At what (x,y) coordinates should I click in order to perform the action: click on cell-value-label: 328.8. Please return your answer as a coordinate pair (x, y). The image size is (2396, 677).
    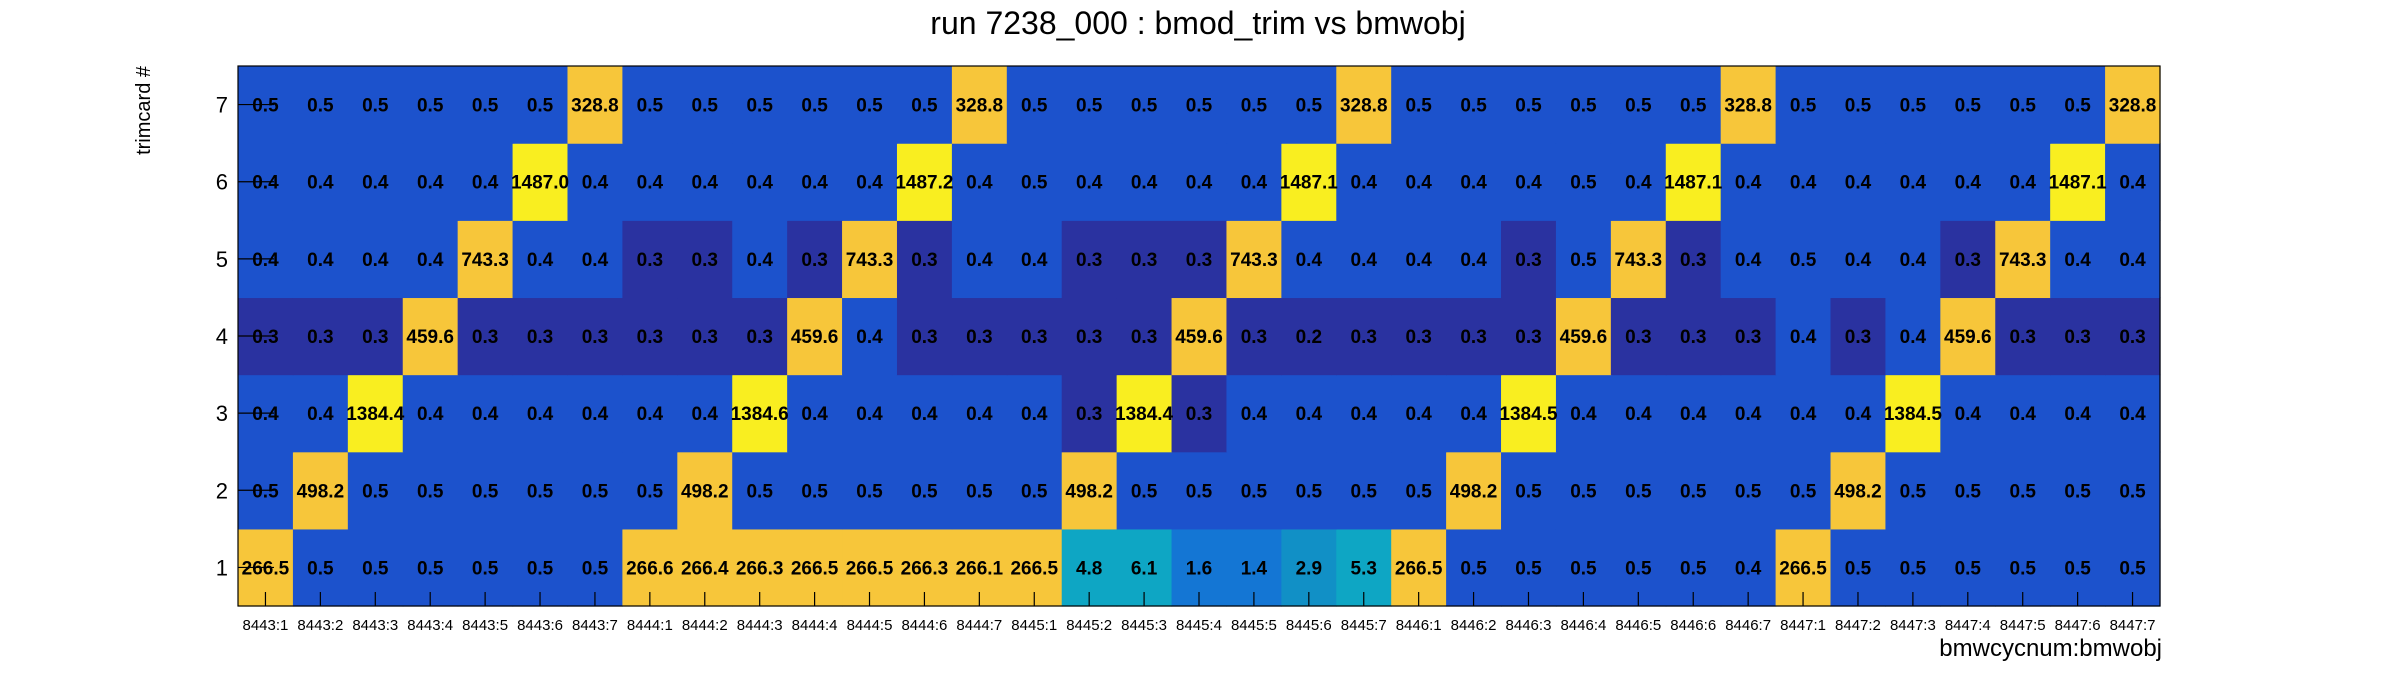
    Looking at the image, I should click on (980, 106).